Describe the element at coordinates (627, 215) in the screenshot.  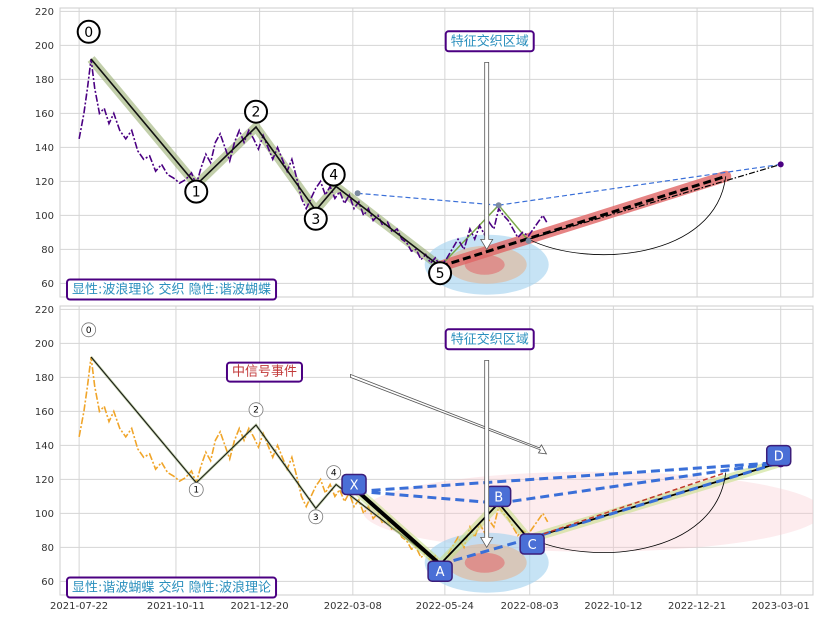
I see `top-arc` at that location.